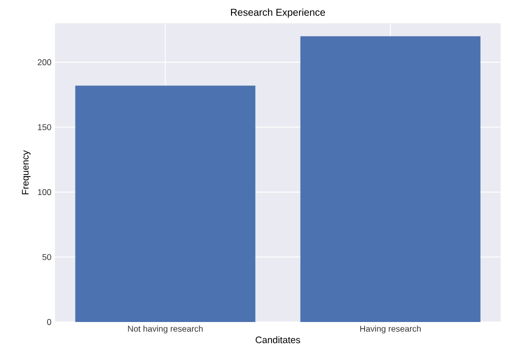 This screenshot has width=508, height=363. What do you see at coordinates (47, 257) in the screenshot?
I see `y-tick-label: 50` at bounding box center [47, 257].